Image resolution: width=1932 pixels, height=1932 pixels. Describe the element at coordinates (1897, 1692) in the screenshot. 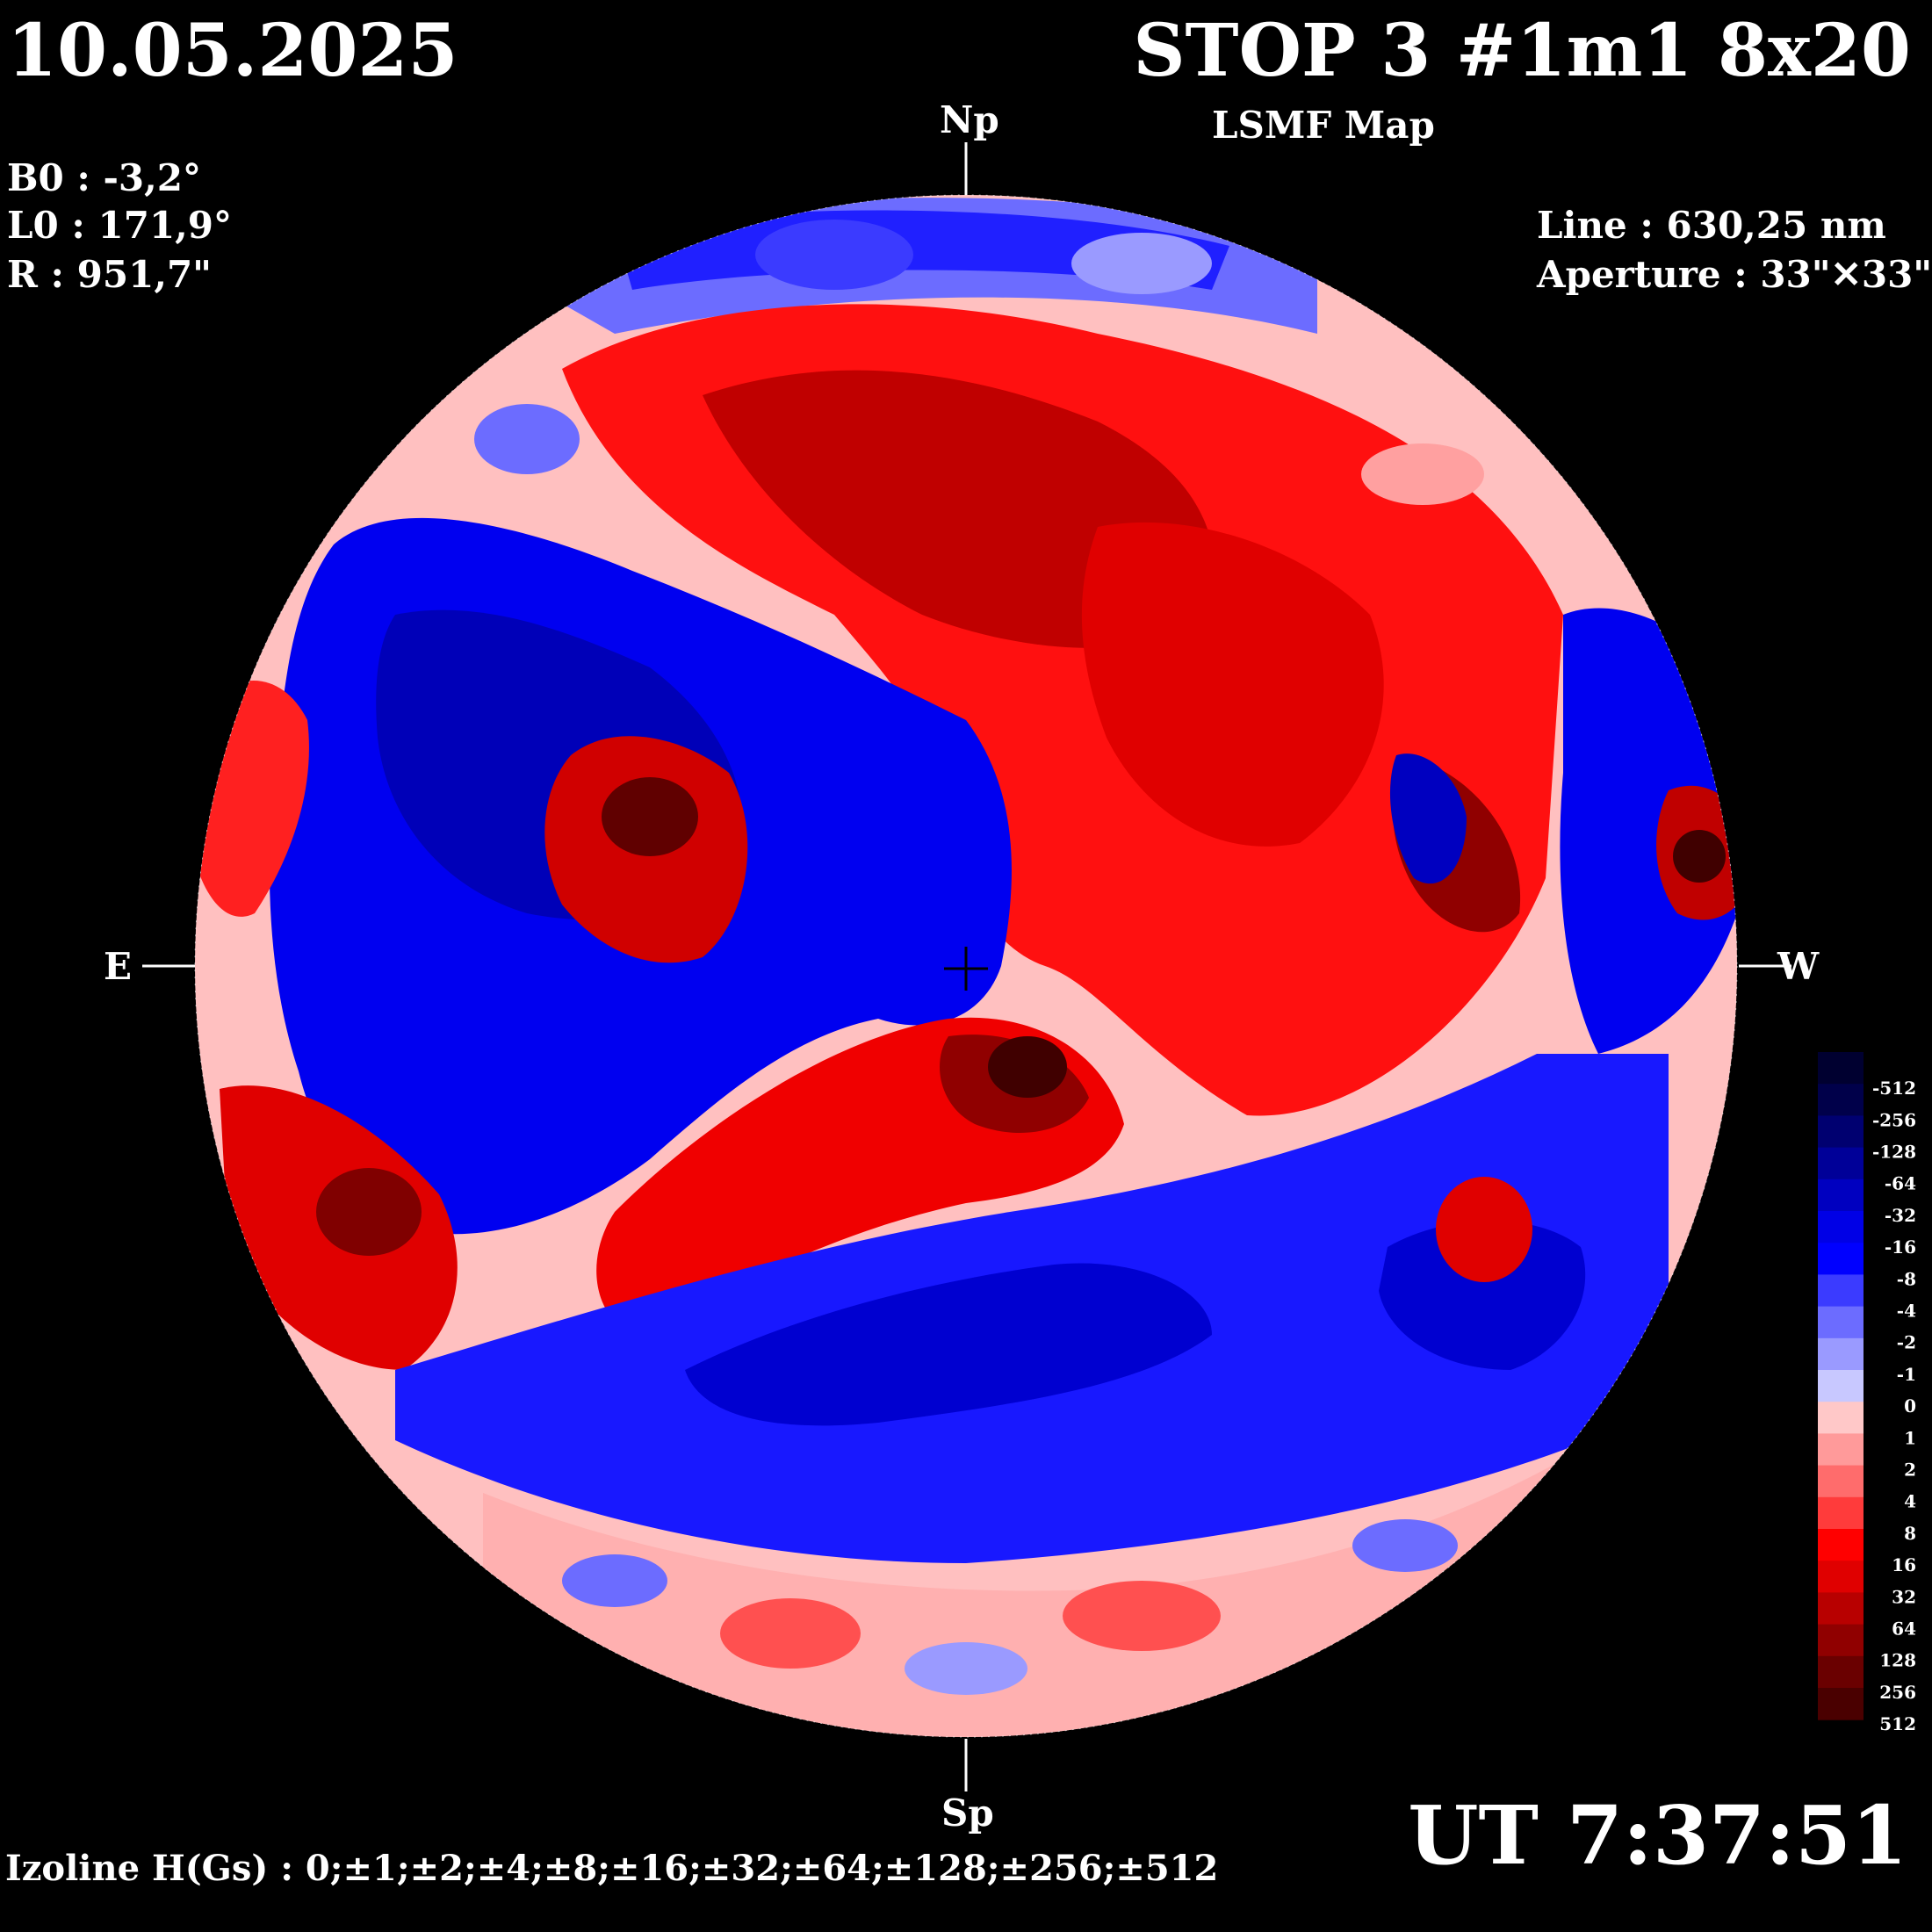

I see `scale-label: 256` at that location.